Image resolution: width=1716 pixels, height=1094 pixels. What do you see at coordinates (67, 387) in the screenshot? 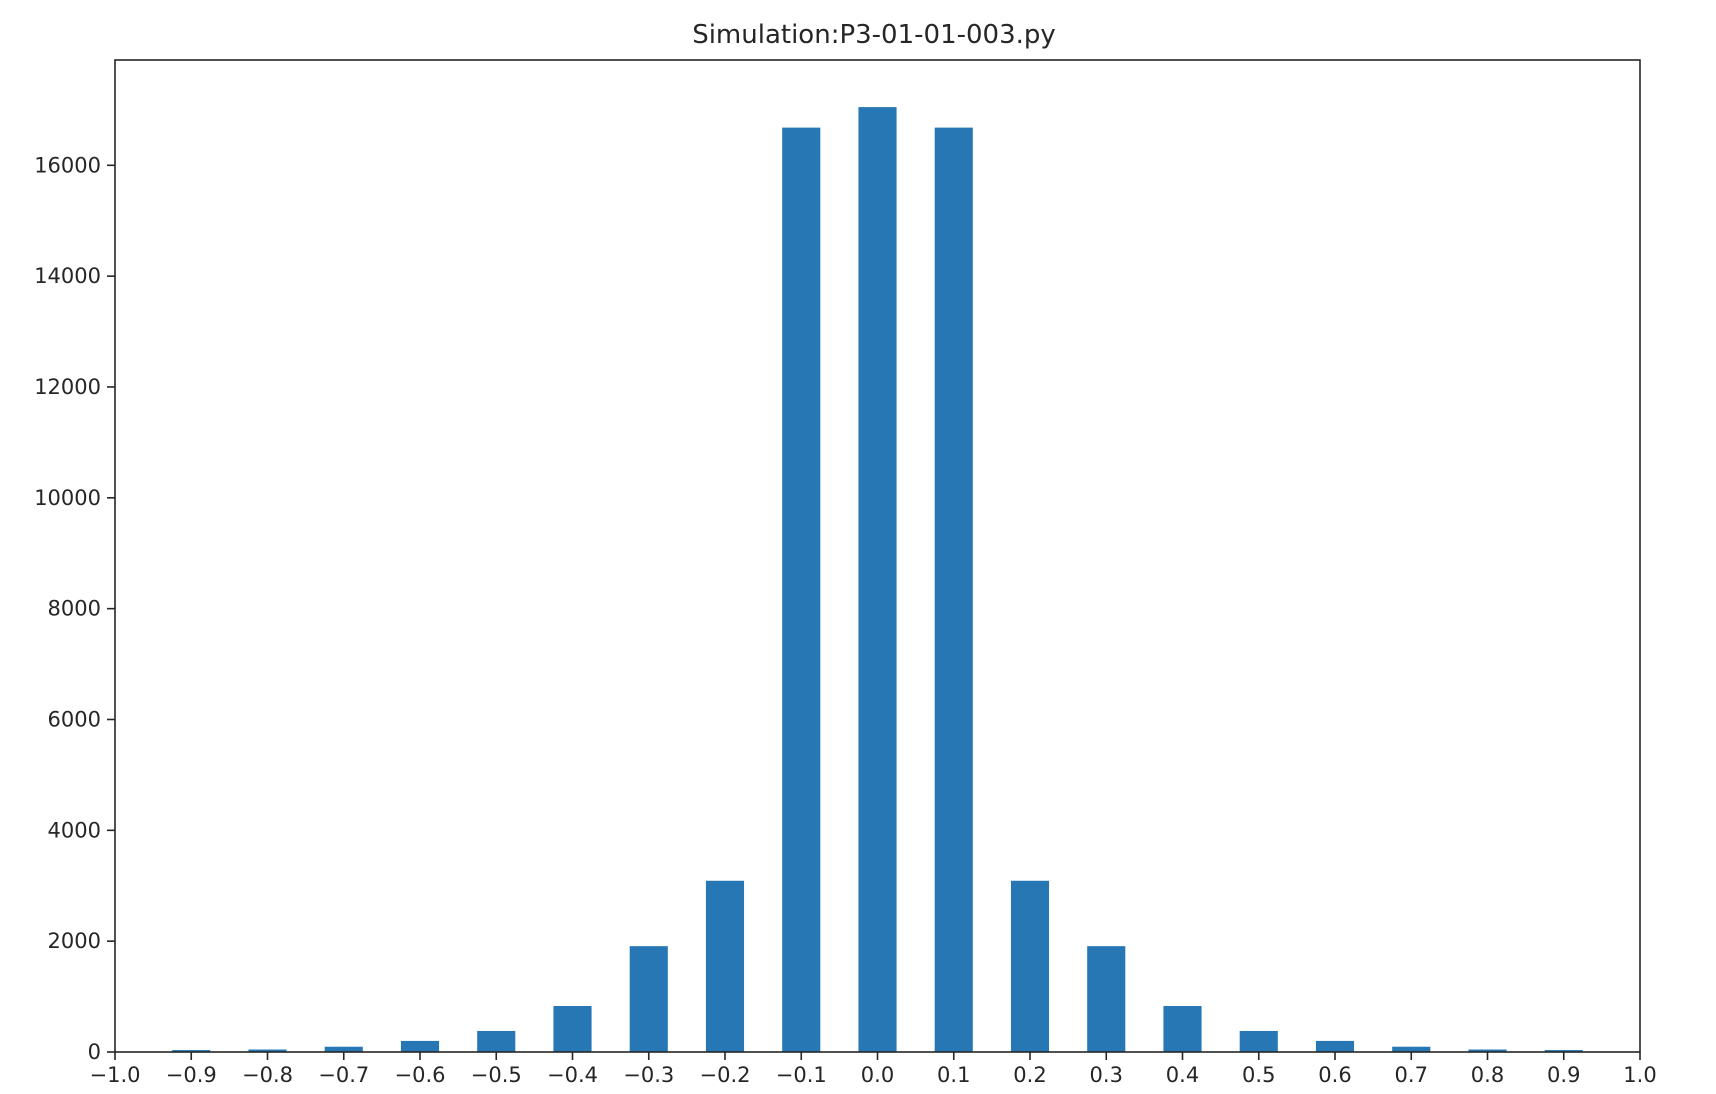
I see `y-tick-label: 12000` at bounding box center [67, 387].